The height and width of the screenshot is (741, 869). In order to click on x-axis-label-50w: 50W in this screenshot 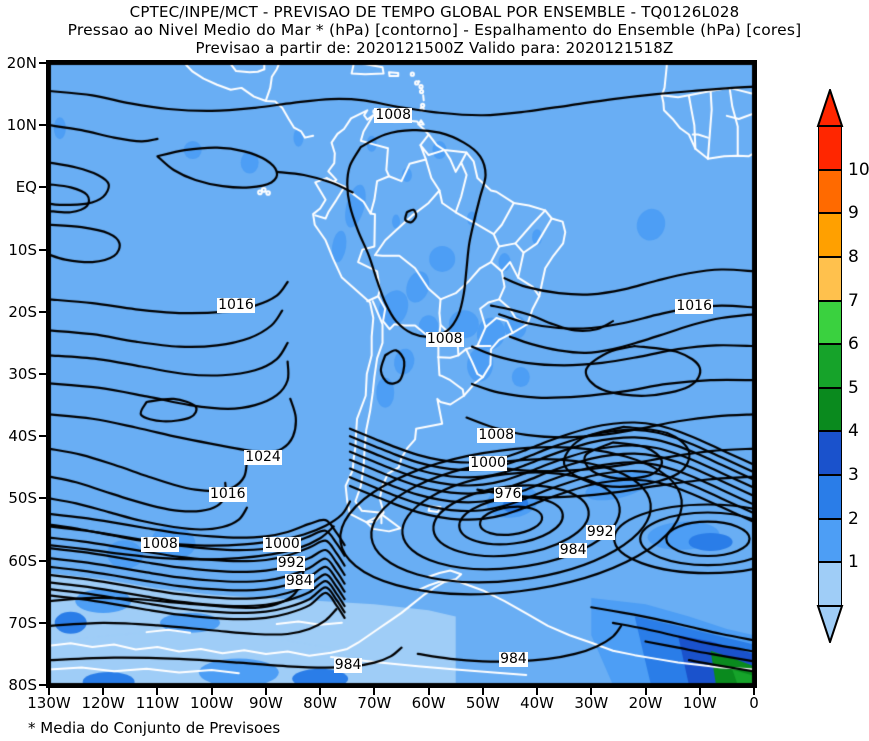, I will do `click(482, 703)`.